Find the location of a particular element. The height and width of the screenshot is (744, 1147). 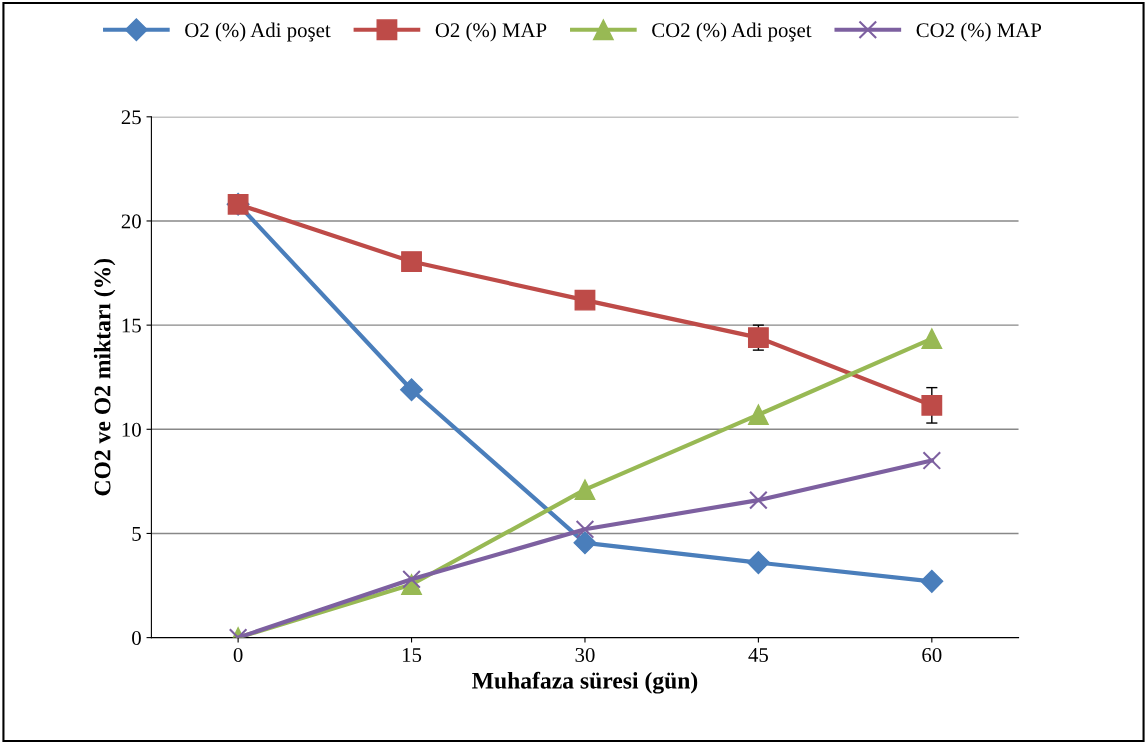

y-axis-title: CO2 ve O2 miktarı (%) is located at coordinates (104, 377).